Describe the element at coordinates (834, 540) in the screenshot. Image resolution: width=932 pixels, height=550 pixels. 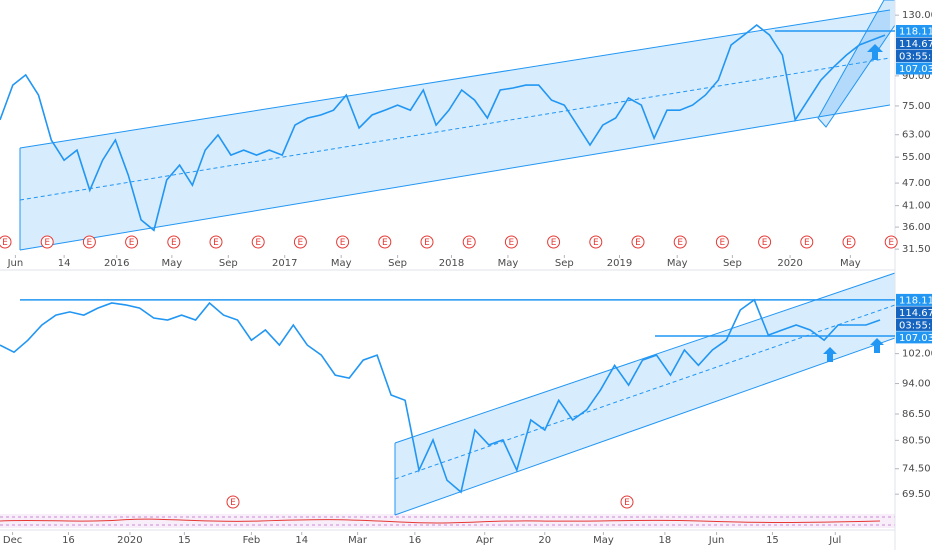
I see `x-tick-label: Jul` at that location.